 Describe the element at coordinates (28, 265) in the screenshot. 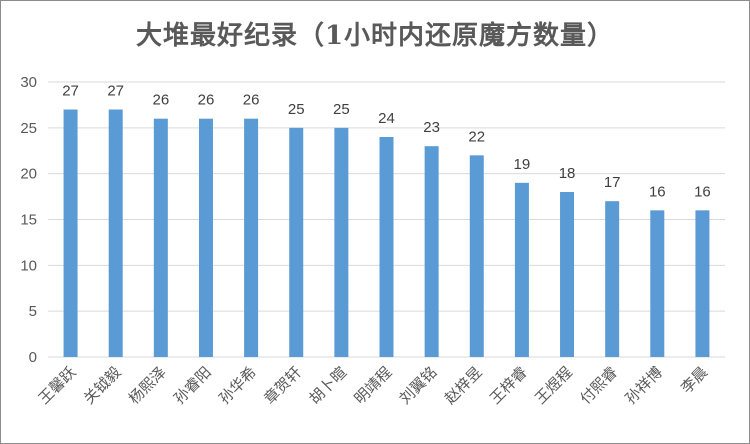

I see `y-tick-label: 10` at that location.